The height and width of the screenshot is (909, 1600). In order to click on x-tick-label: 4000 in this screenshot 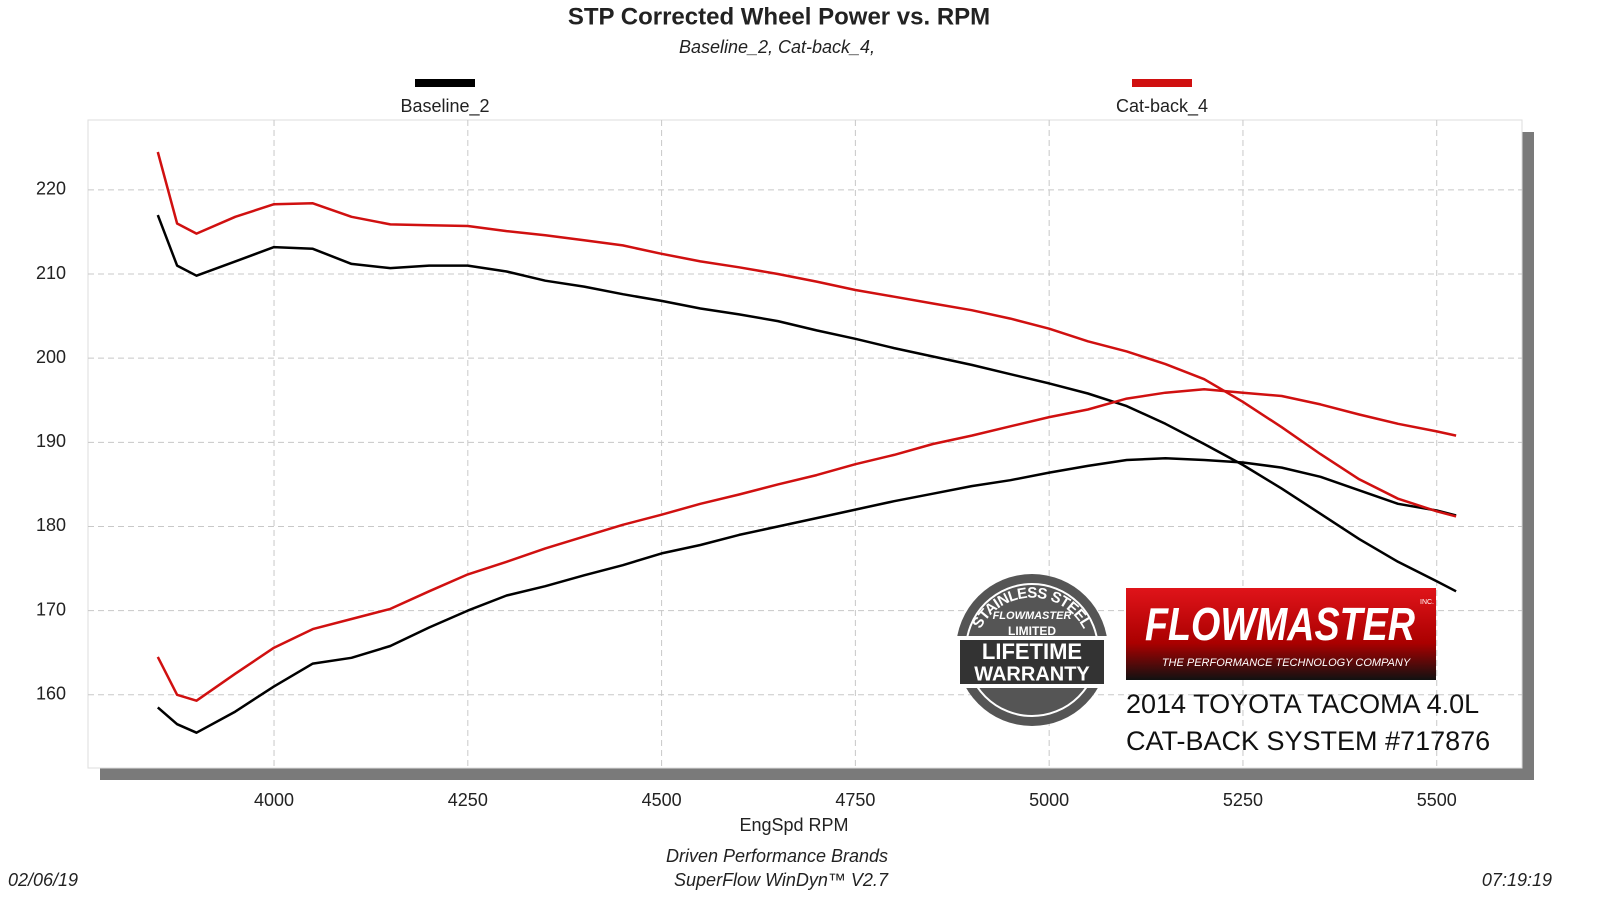, I will do `click(274, 800)`.